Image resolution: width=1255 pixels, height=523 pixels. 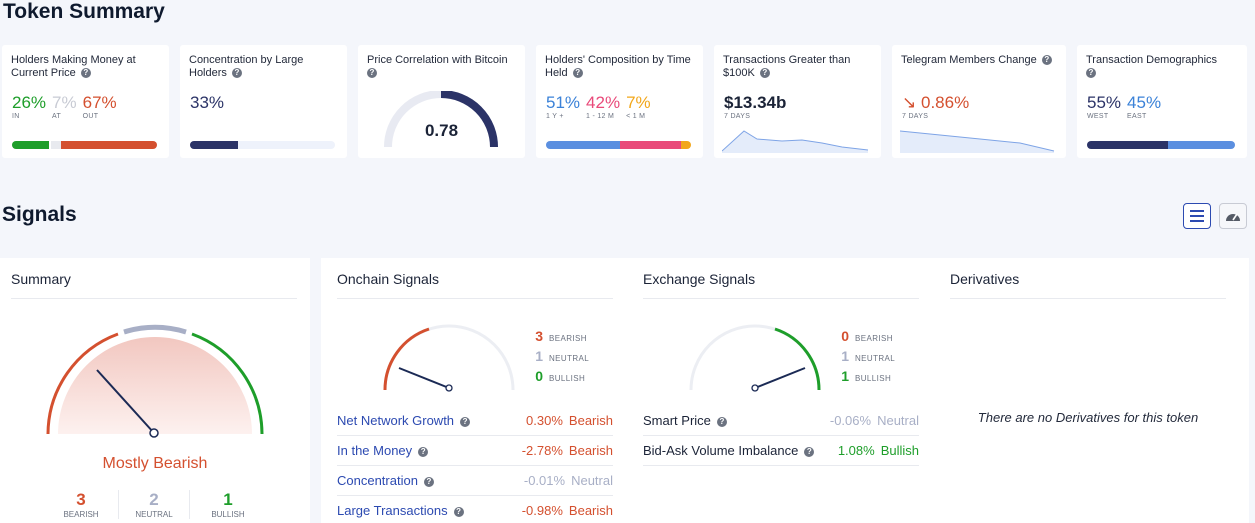 What do you see at coordinates (563, 102) in the screenshot?
I see `long-term-value: 51%` at bounding box center [563, 102].